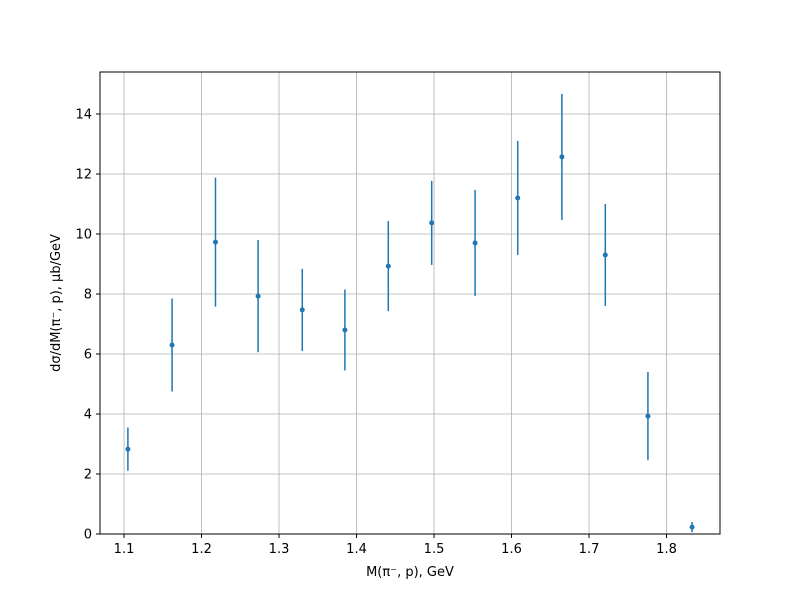 The height and width of the screenshot is (604, 800). I want to click on x-tick-label: 1.6, so click(511, 549).